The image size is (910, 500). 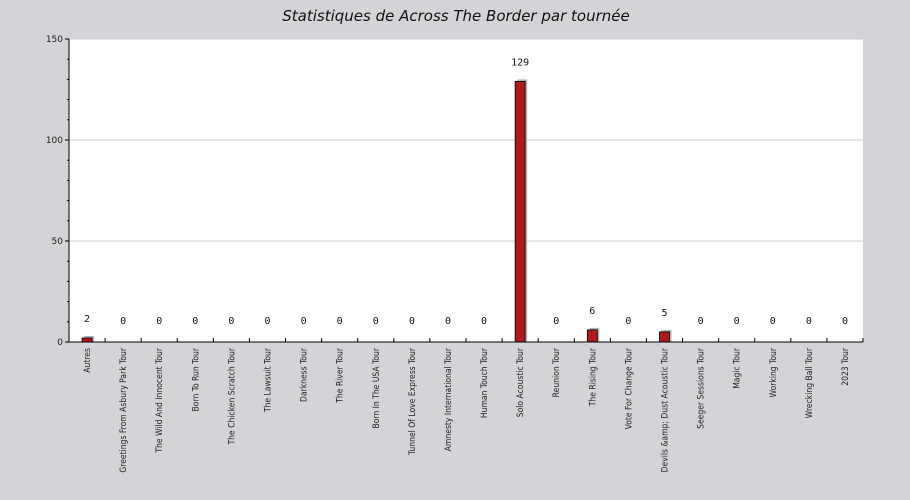 I want to click on x-tick-label: The Wild And Innocent Tour, so click(x=160, y=400).